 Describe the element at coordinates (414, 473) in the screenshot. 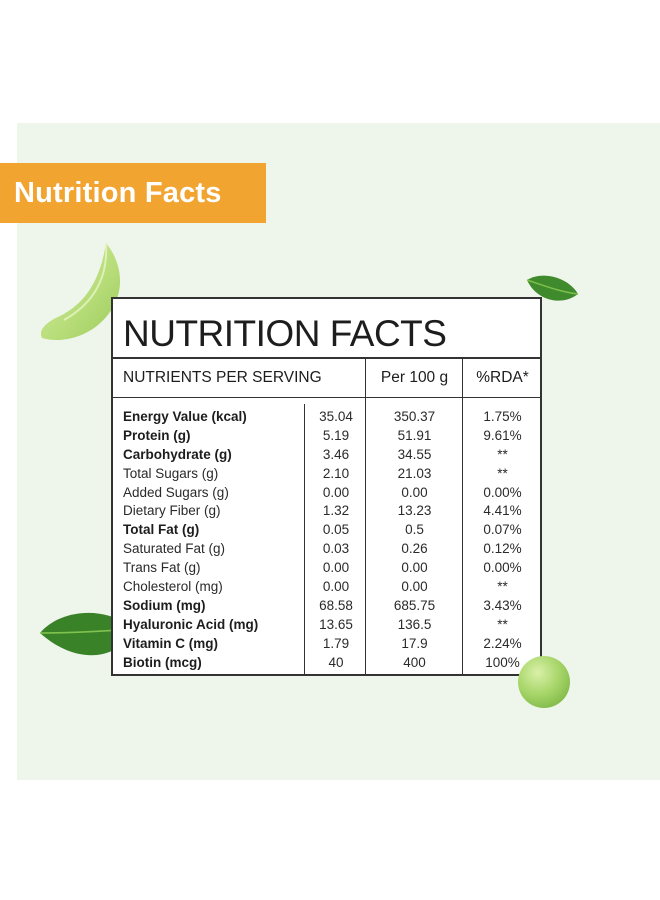

I see `per-100g-value: 21.03` at that location.